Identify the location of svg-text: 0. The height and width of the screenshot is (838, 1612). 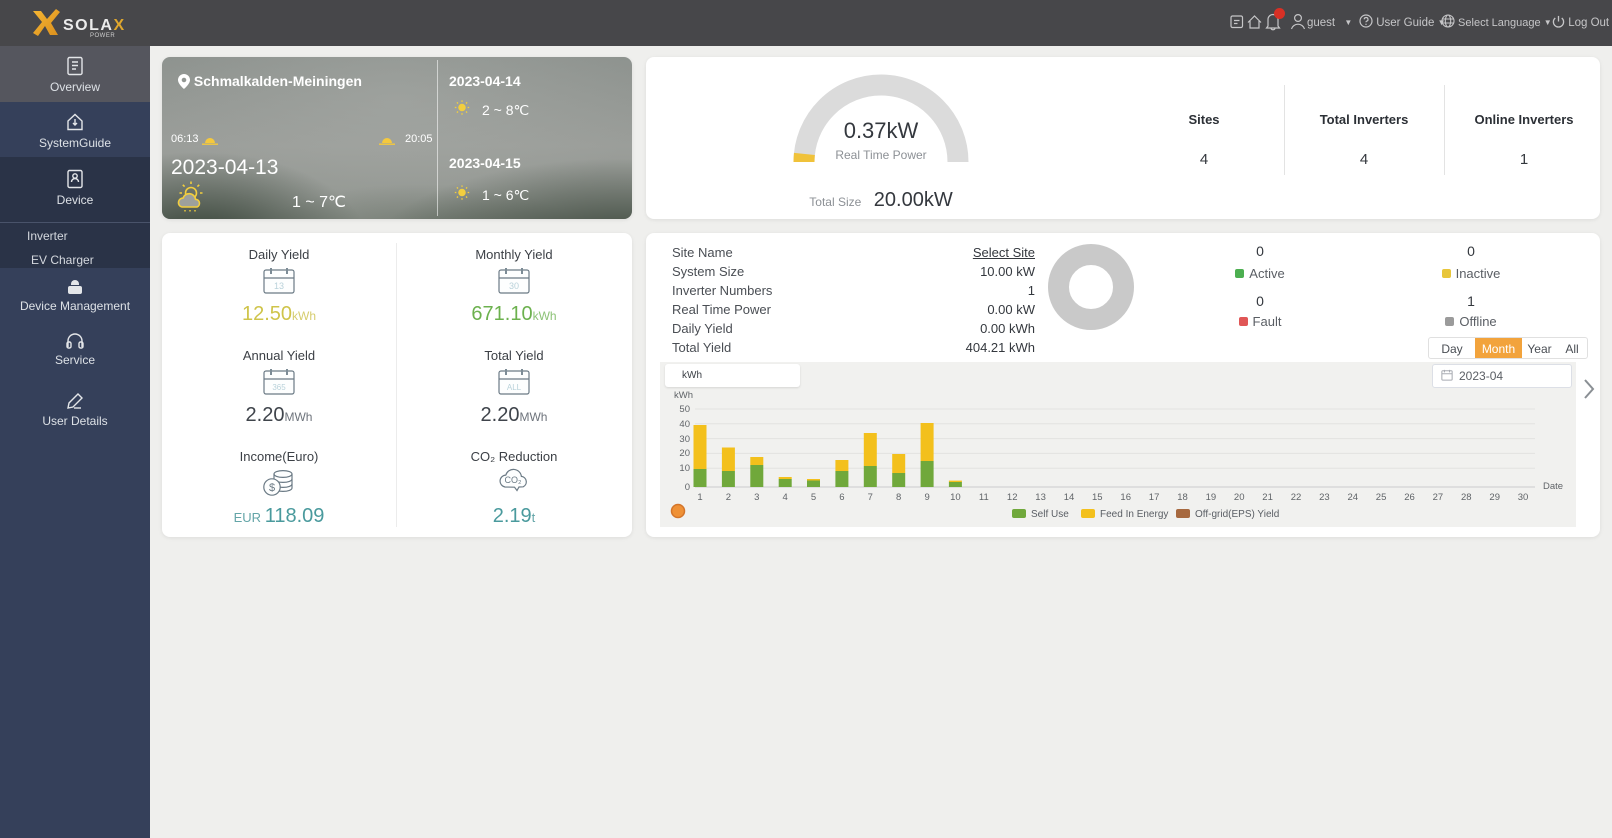
(687, 487).